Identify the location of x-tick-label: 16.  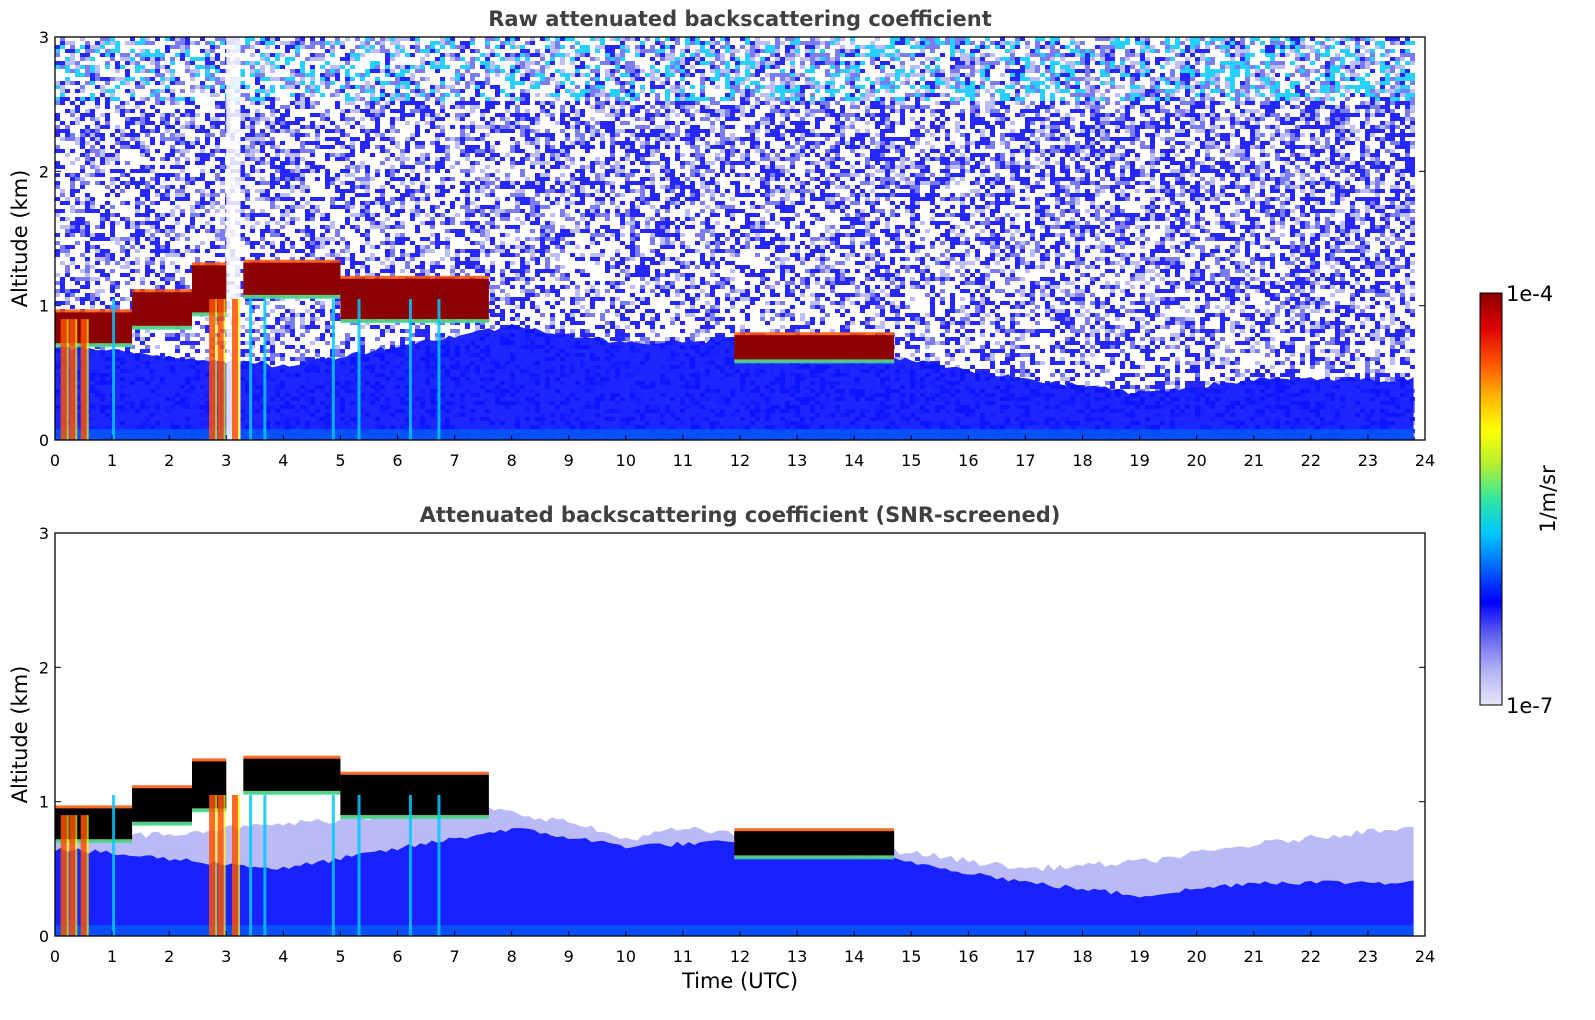
(968, 460).